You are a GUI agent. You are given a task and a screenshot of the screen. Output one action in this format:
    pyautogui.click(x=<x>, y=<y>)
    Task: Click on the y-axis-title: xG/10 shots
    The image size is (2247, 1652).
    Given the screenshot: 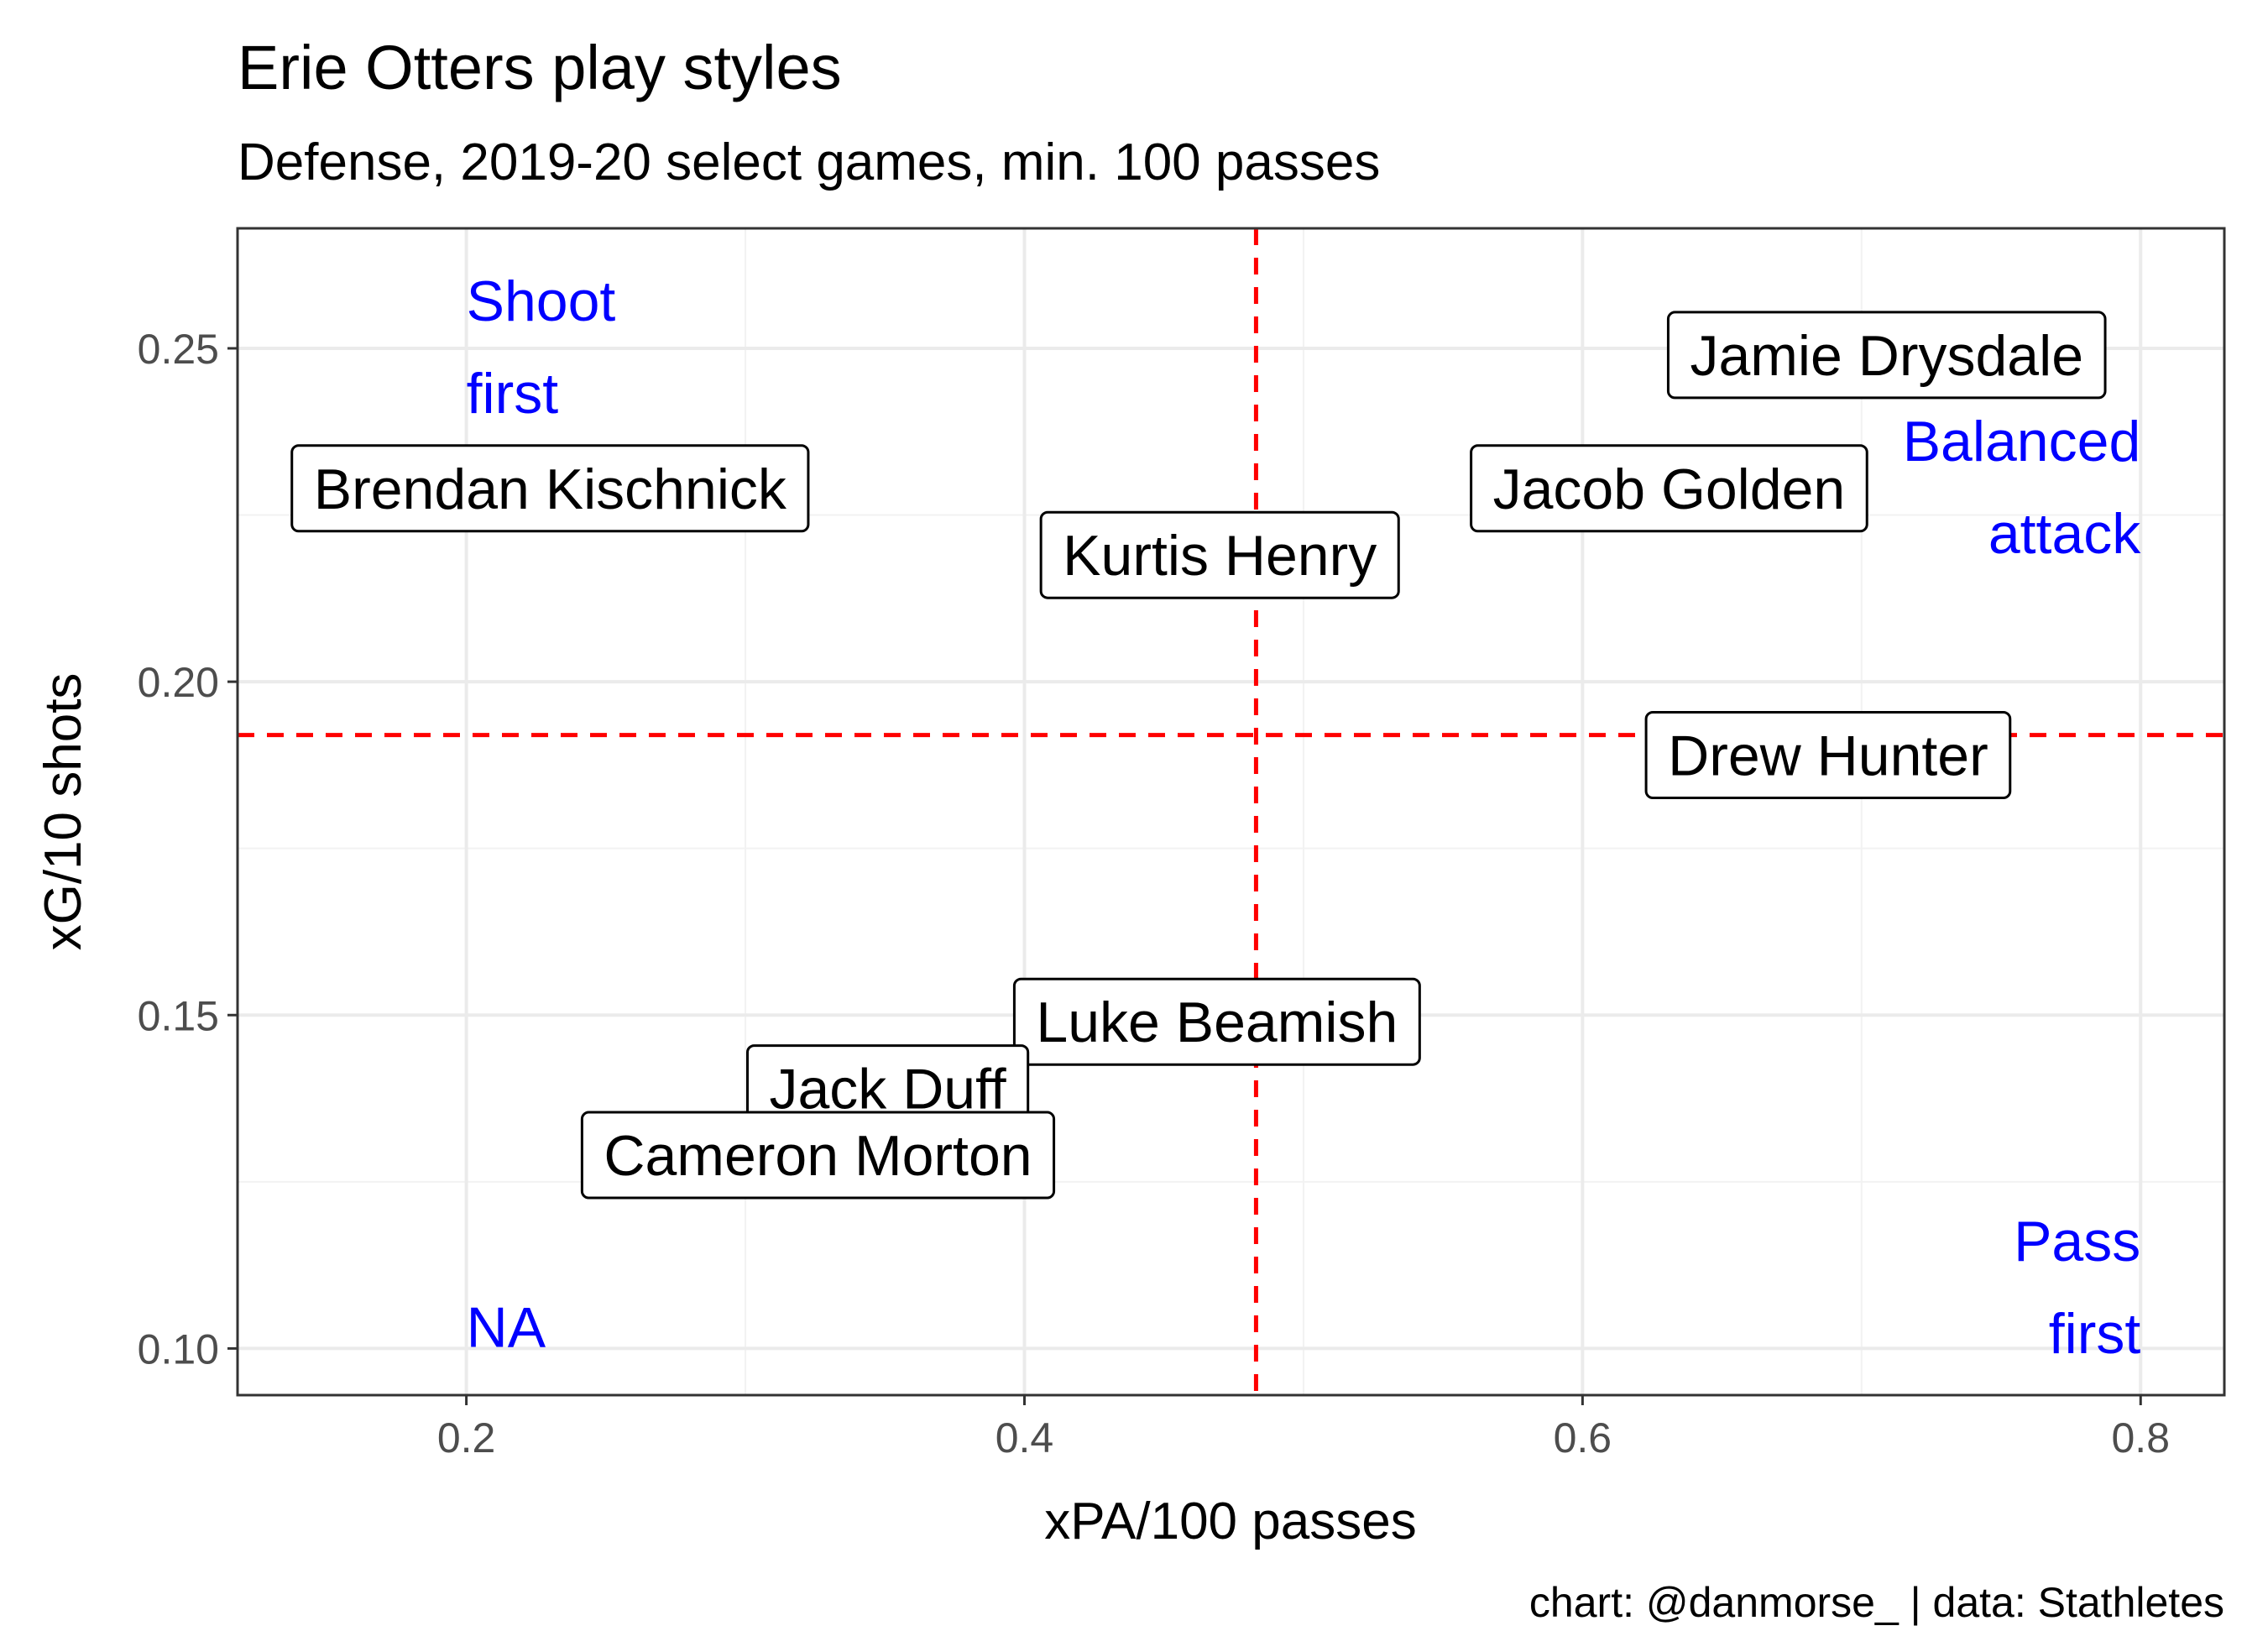 What is the action you would take?
    pyautogui.click(x=63, y=812)
    